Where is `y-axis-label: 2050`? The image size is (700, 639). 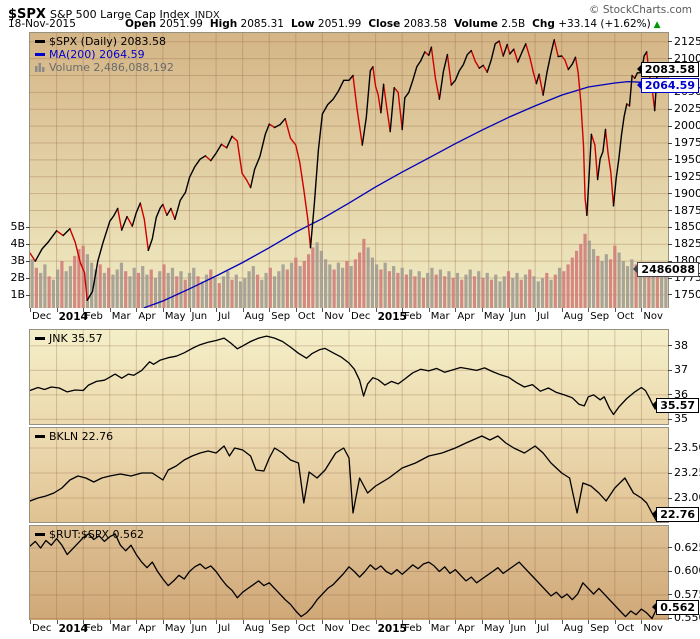
y-axis-label: 2050 is located at coordinates (687, 92).